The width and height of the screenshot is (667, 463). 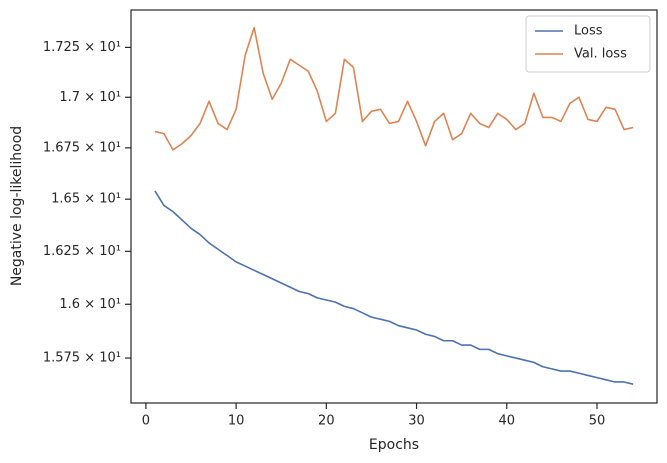 I want to click on y-axis-label: Negative log-likelihood, so click(x=17, y=206).